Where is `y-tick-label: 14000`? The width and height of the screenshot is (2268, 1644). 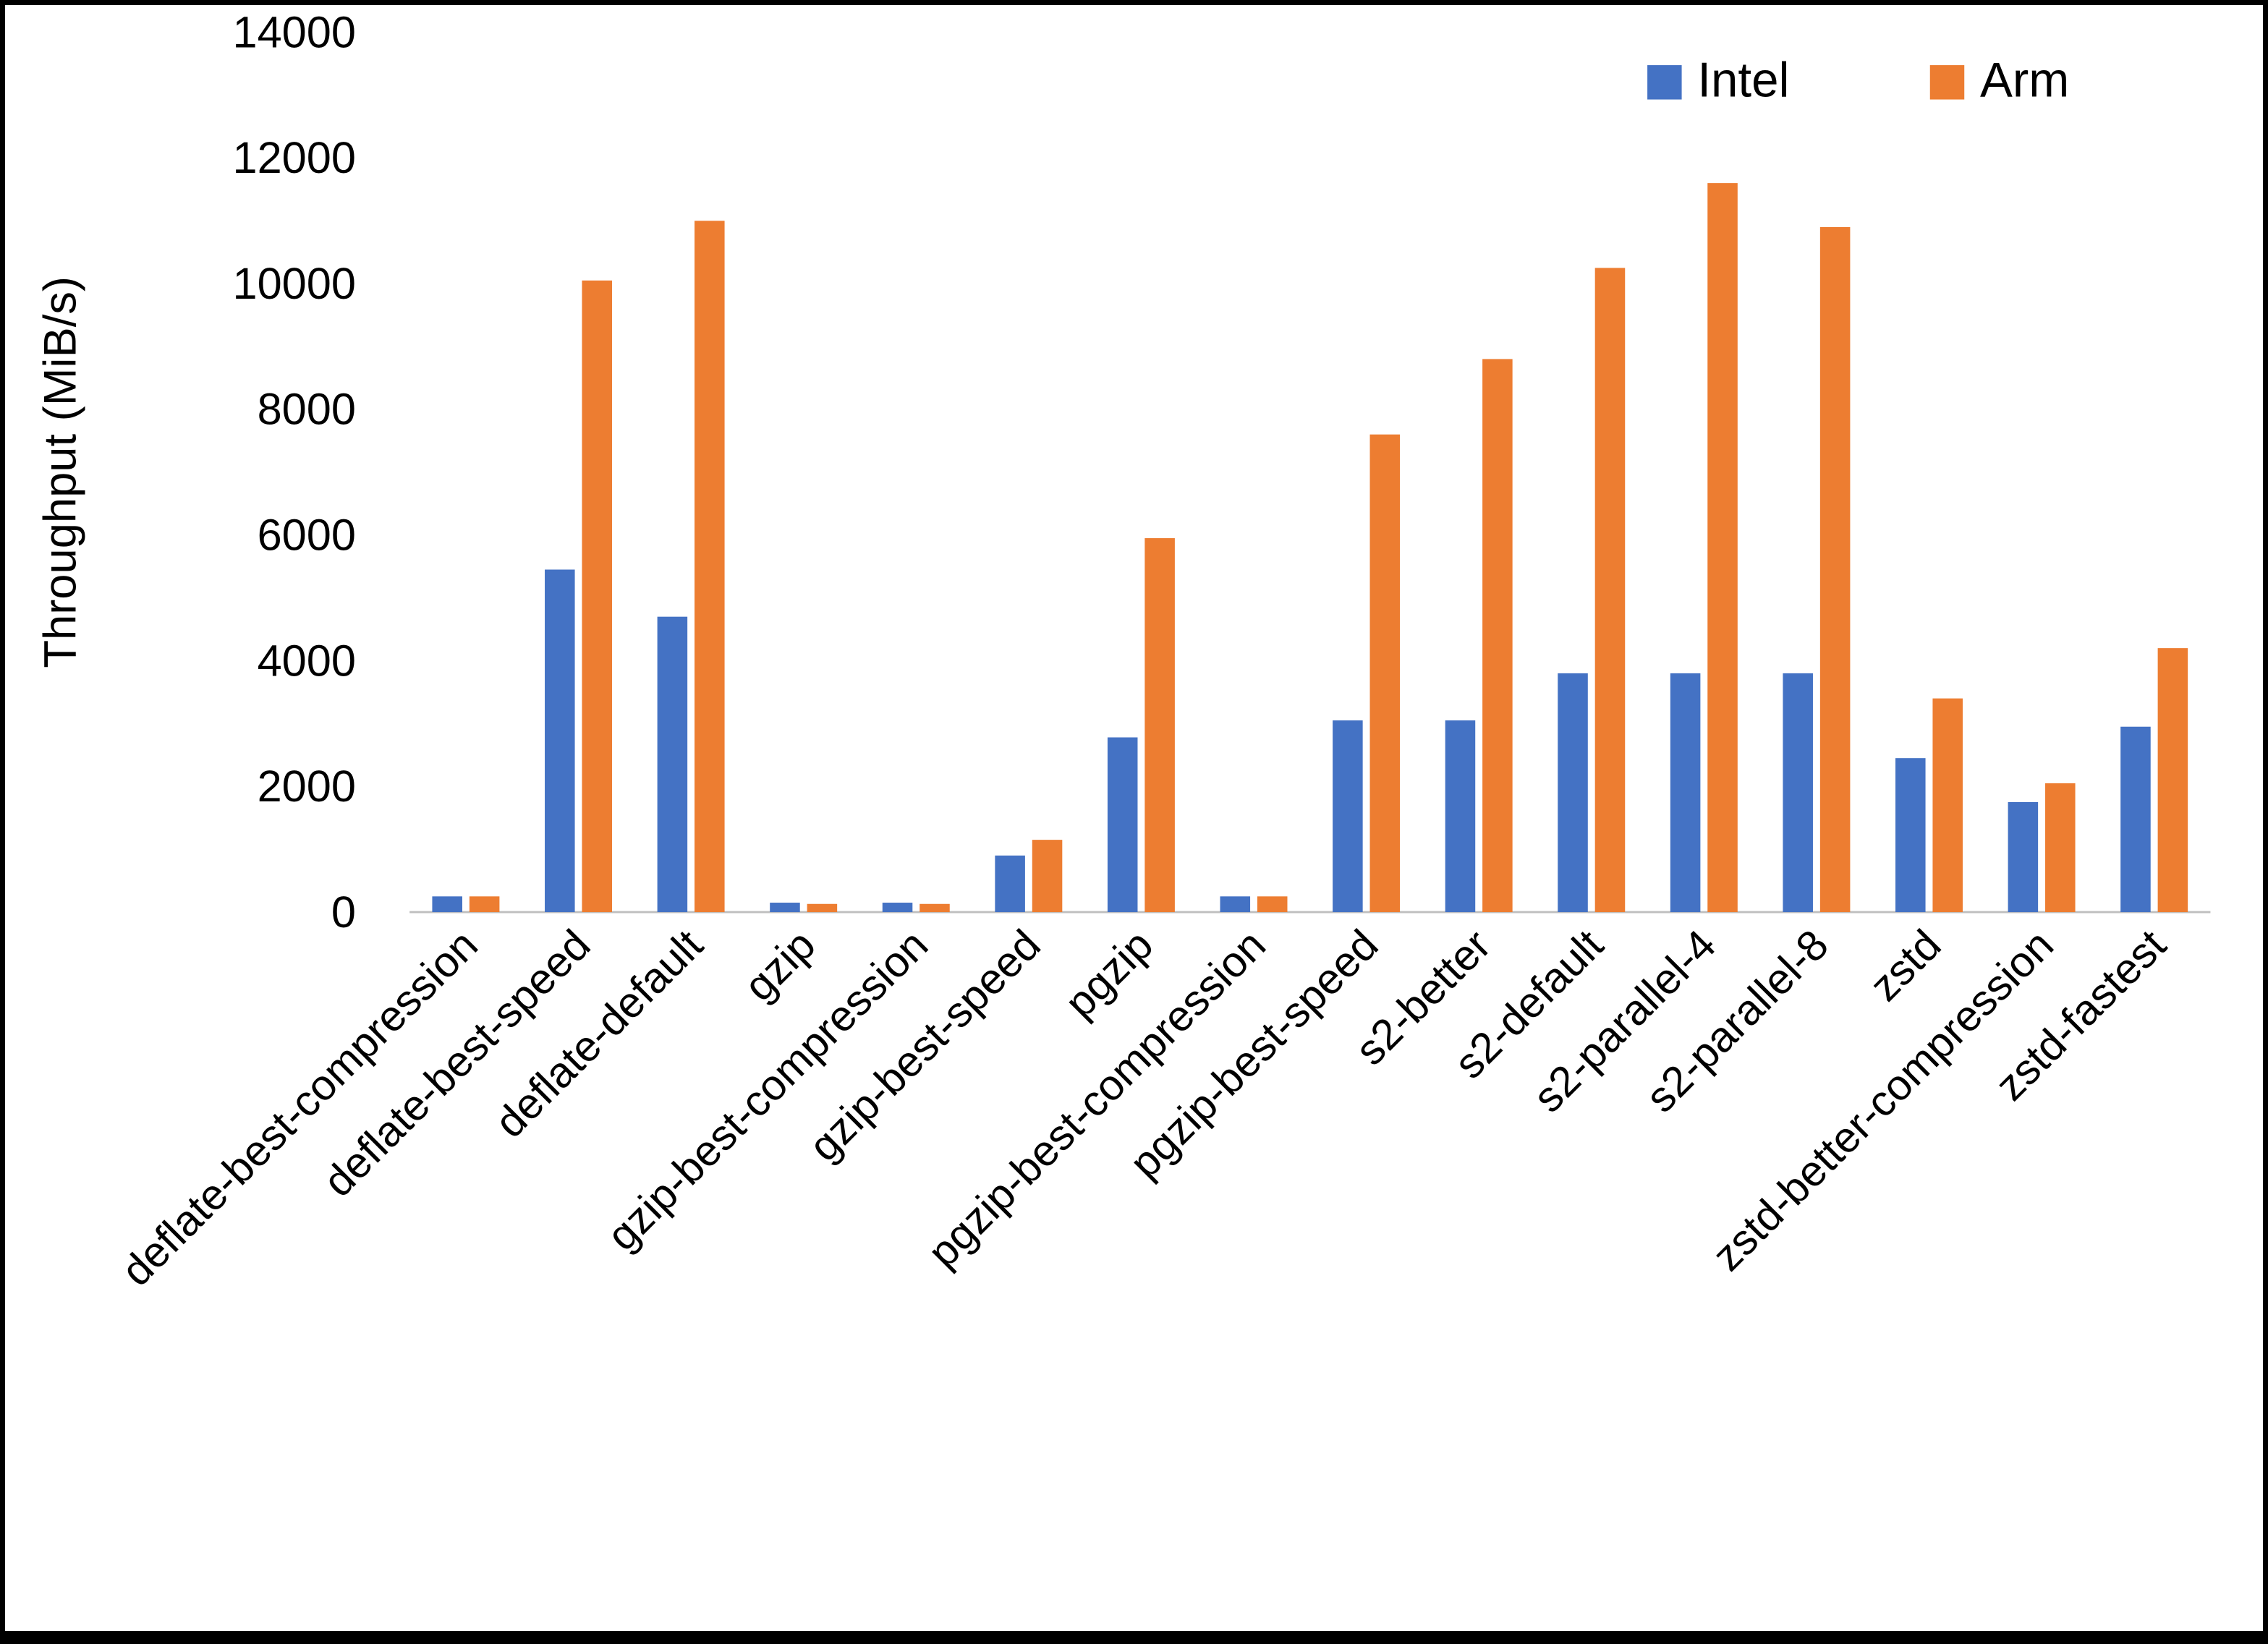
y-tick-label: 14000 is located at coordinates (294, 31).